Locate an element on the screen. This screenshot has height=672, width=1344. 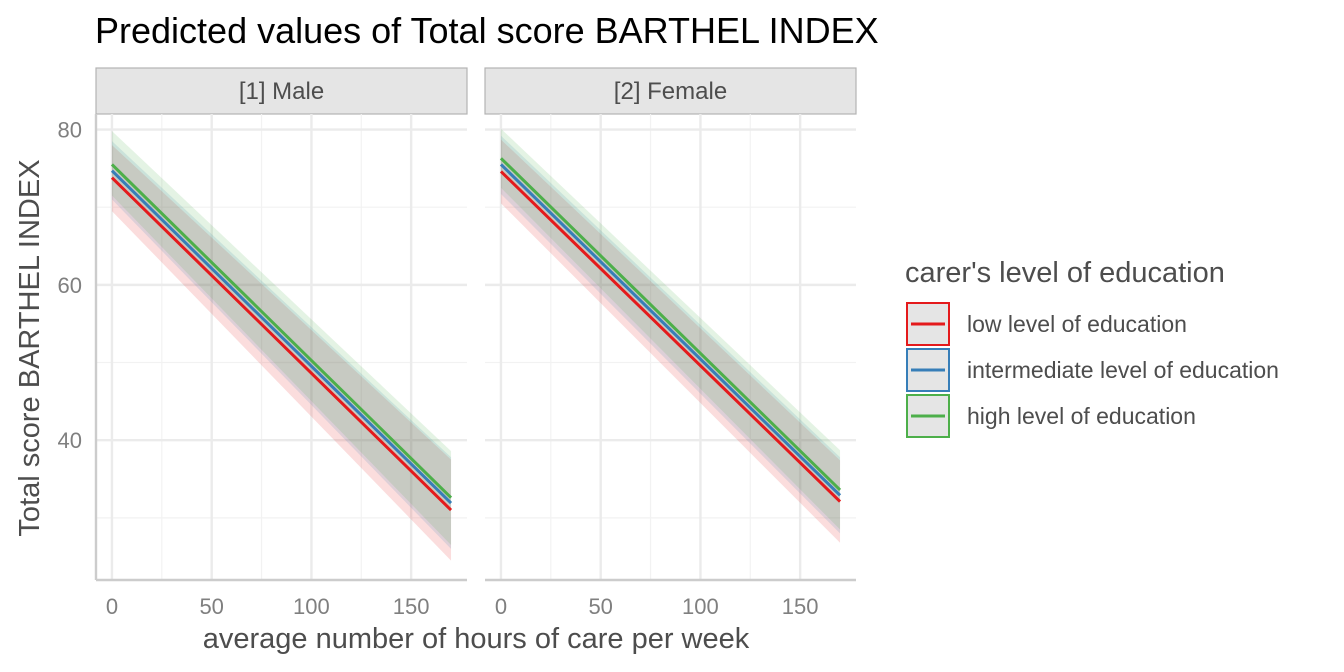
y-tick-label: 40 is located at coordinates (70, 440).